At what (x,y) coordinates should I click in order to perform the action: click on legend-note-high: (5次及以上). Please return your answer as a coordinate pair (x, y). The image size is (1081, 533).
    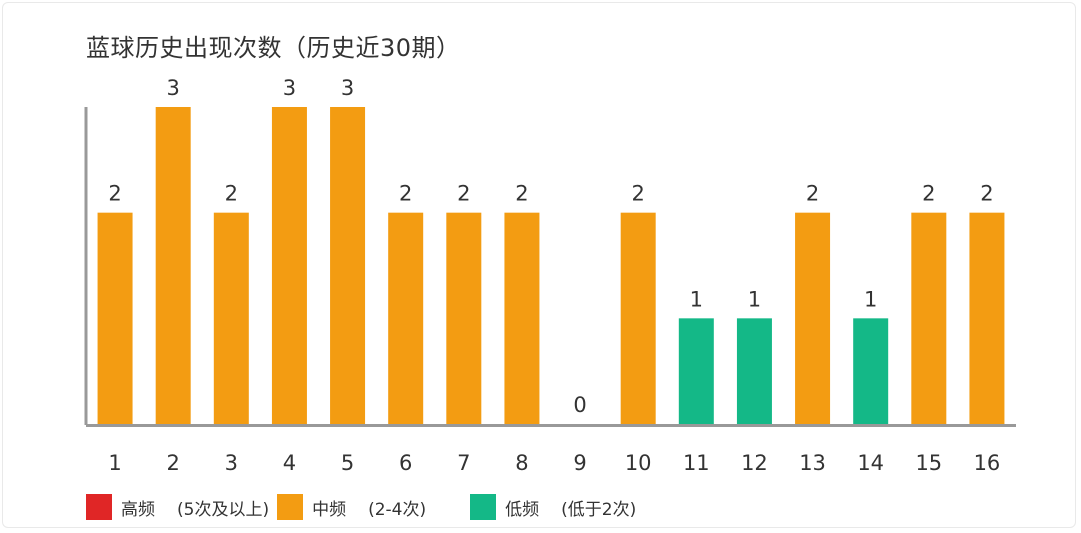
    Looking at the image, I should click on (223, 509).